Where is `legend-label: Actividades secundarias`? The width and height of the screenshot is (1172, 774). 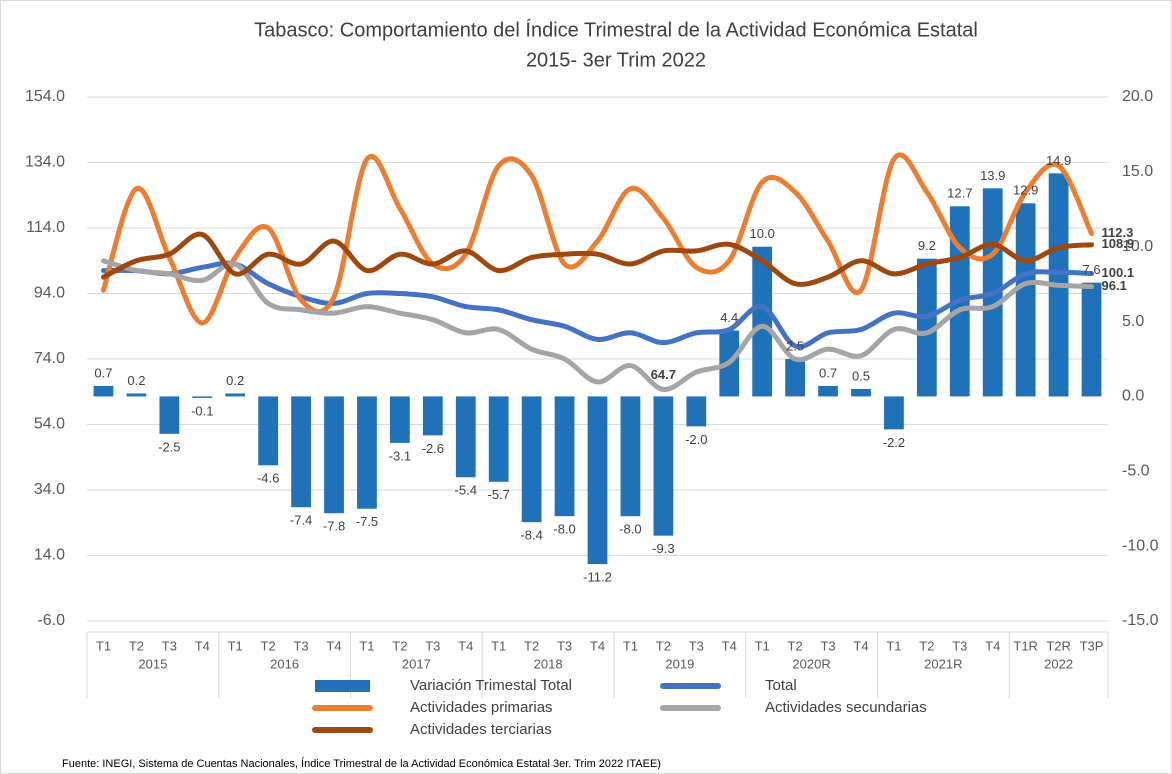 legend-label: Actividades secundarias is located at coordinates (846, 707).